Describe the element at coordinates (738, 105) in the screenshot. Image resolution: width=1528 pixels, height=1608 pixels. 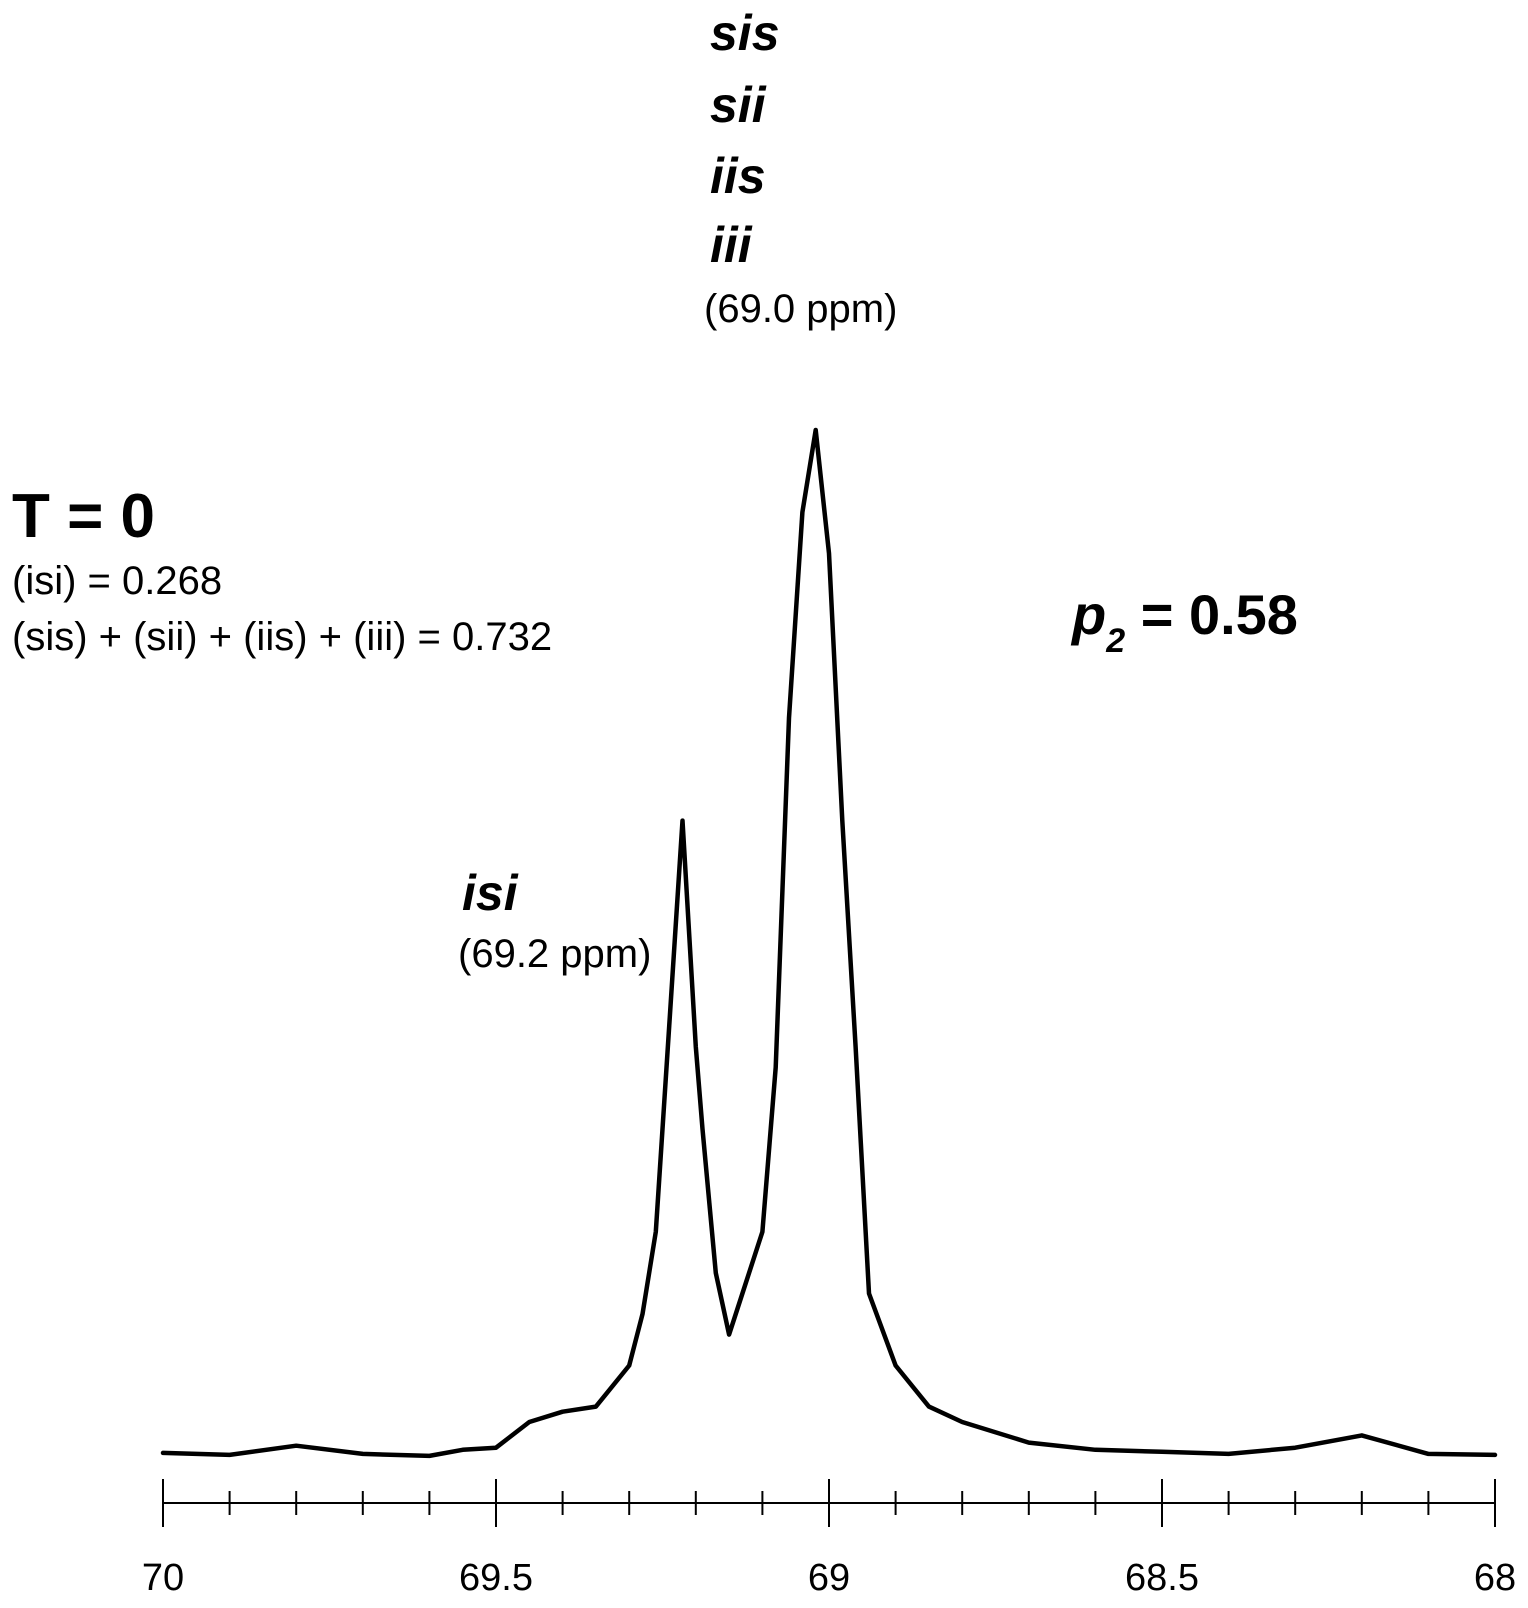
I see `peak-label-sii: sii` at that location.